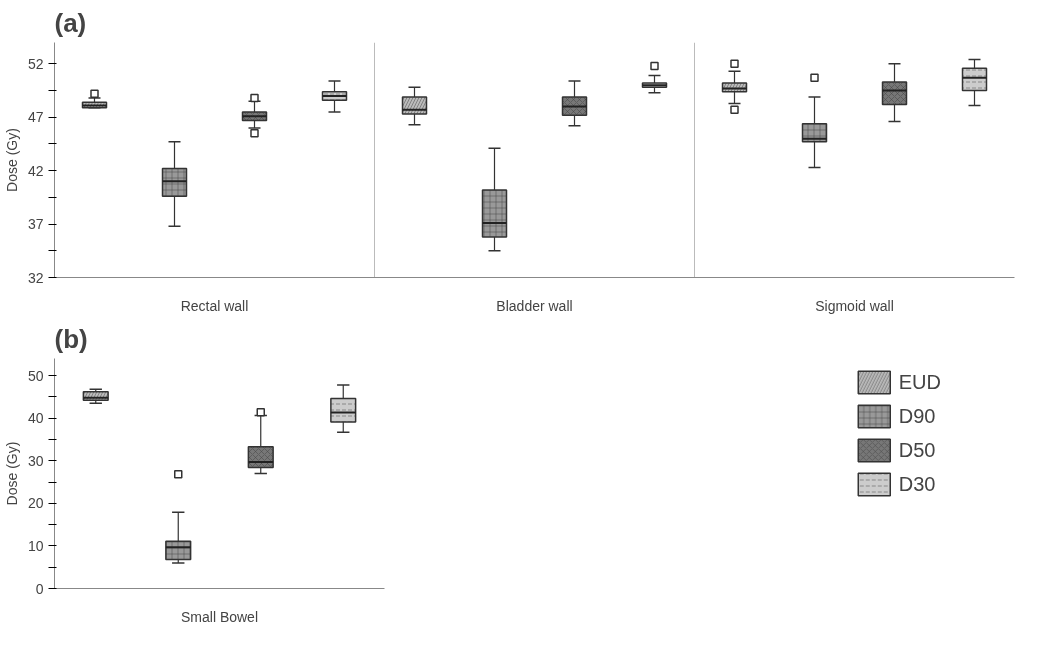  What do you see at coordinates (35, 277) in the screenshot?
I see `y-tick-label: 32` at bounding box center [35, 277].